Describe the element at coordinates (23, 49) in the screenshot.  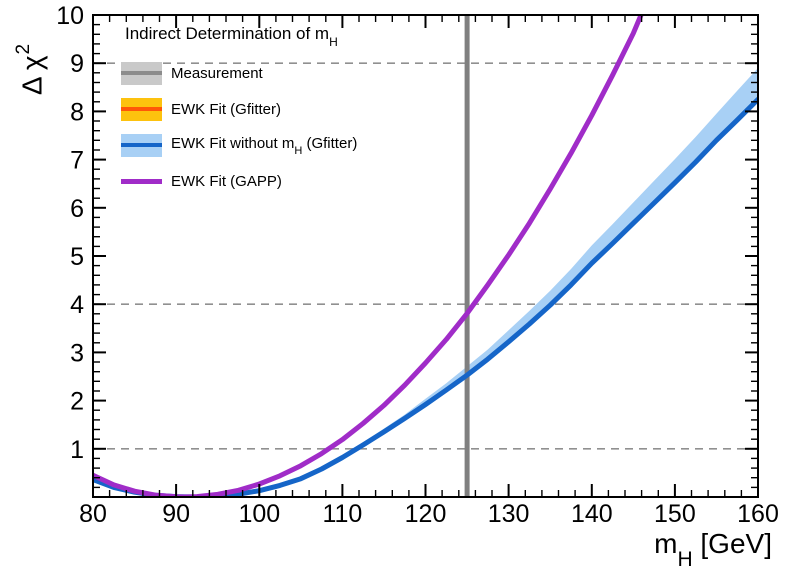
I see `y-axis-exponent: 2` at that location.